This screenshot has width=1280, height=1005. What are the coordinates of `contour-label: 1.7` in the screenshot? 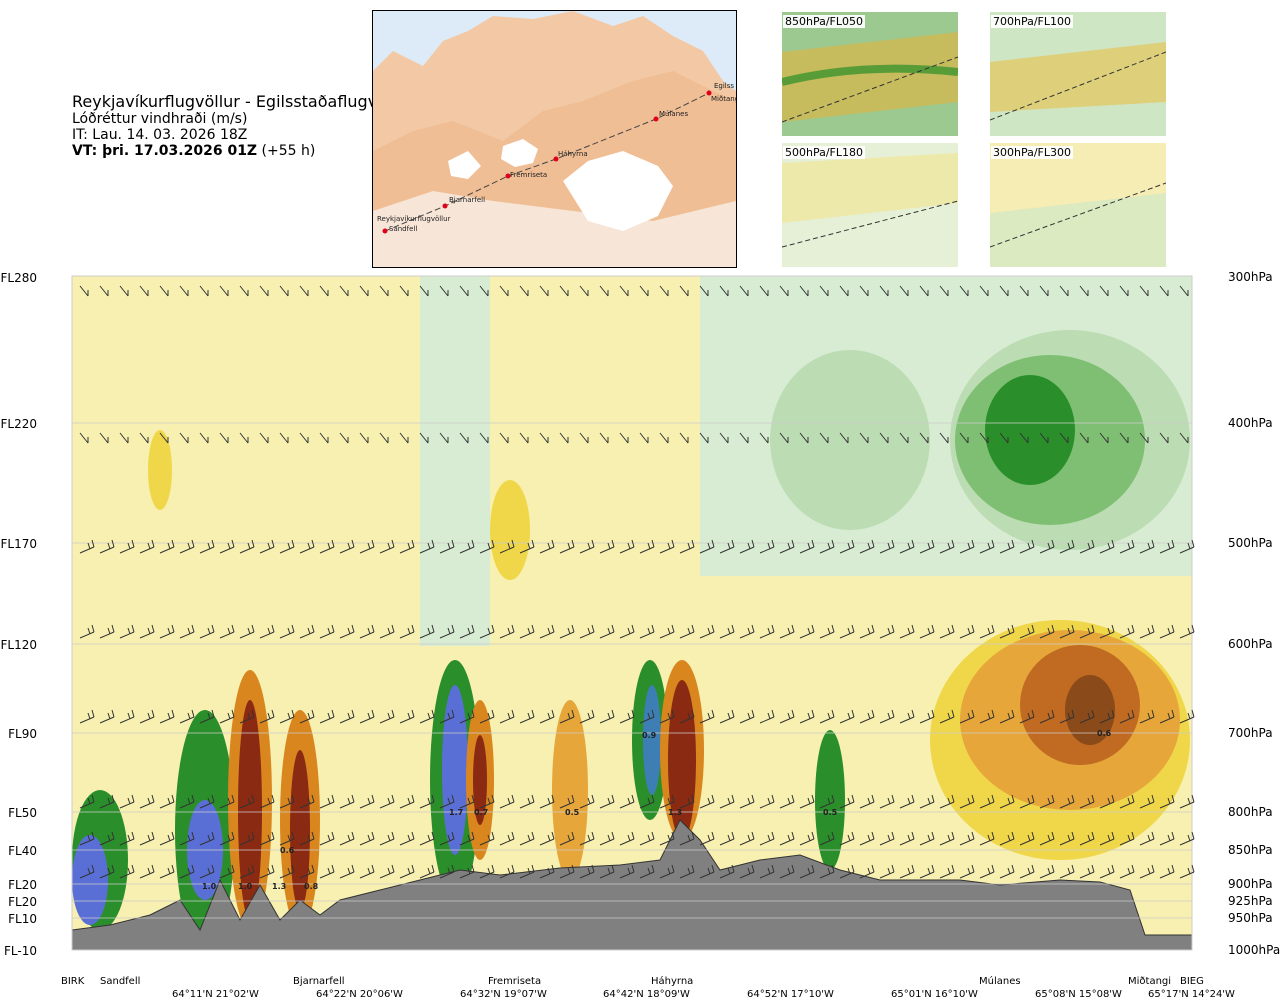 It's located at (456, 812).